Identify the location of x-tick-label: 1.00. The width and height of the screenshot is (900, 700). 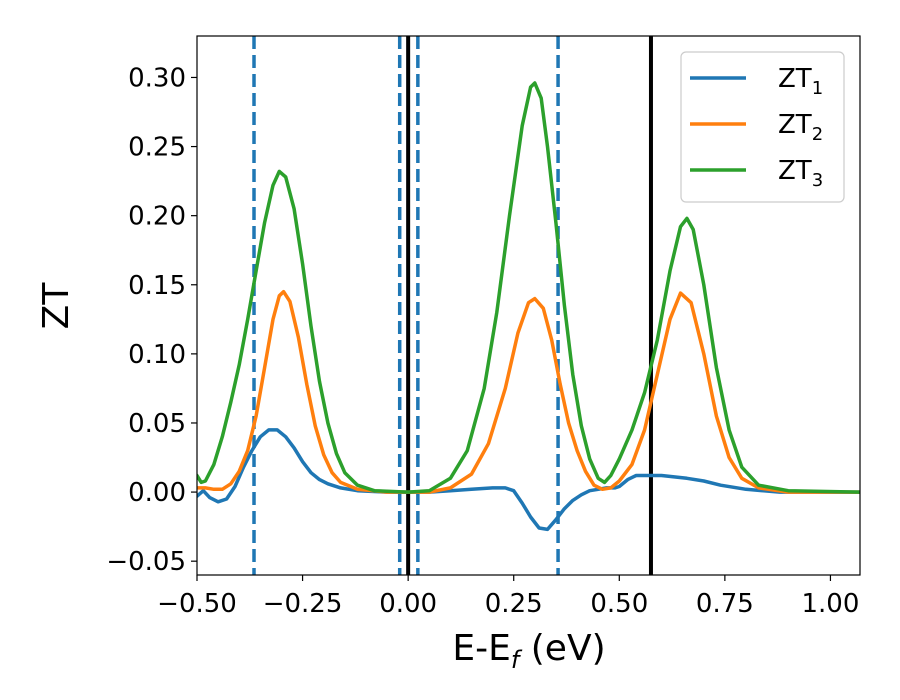
(830, 604).